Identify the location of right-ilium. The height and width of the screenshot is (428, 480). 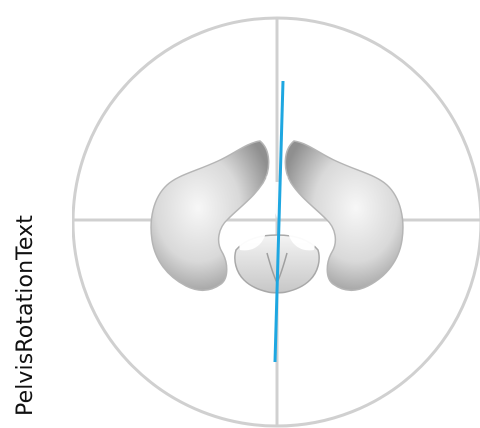
(344, 215).